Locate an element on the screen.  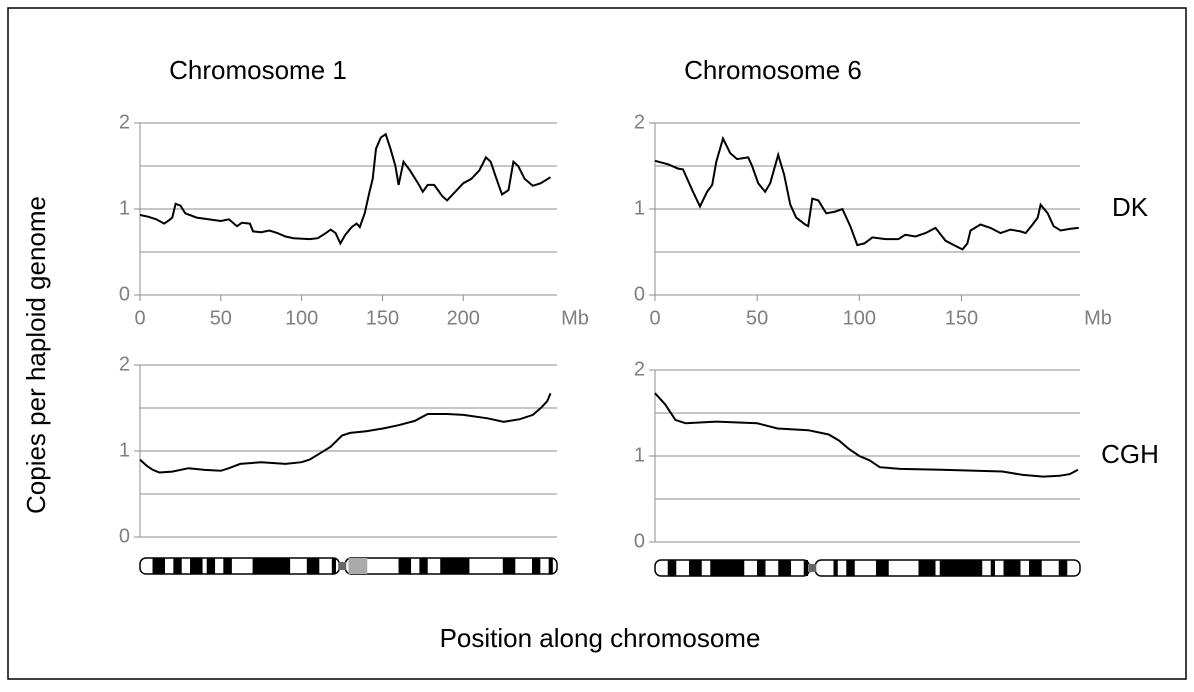
ideograms is located at coordinates (610, 567).